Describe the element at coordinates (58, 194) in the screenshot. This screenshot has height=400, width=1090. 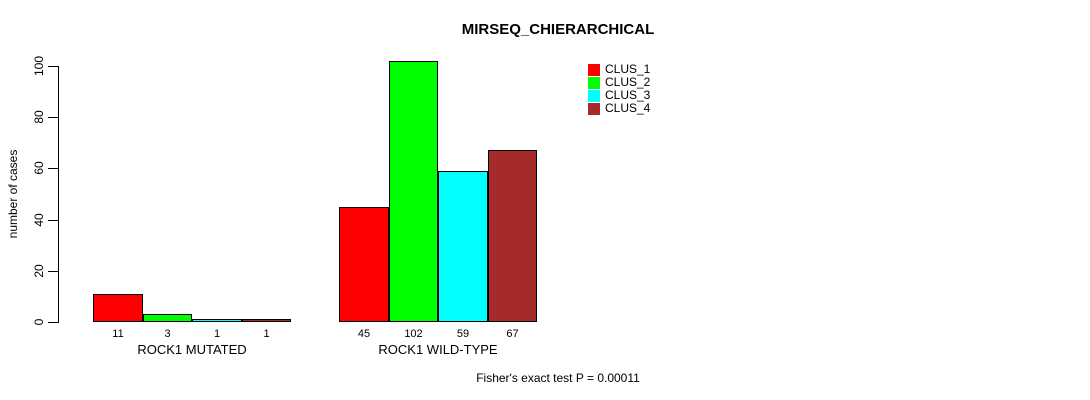
I see `y-axis-line` at that location.